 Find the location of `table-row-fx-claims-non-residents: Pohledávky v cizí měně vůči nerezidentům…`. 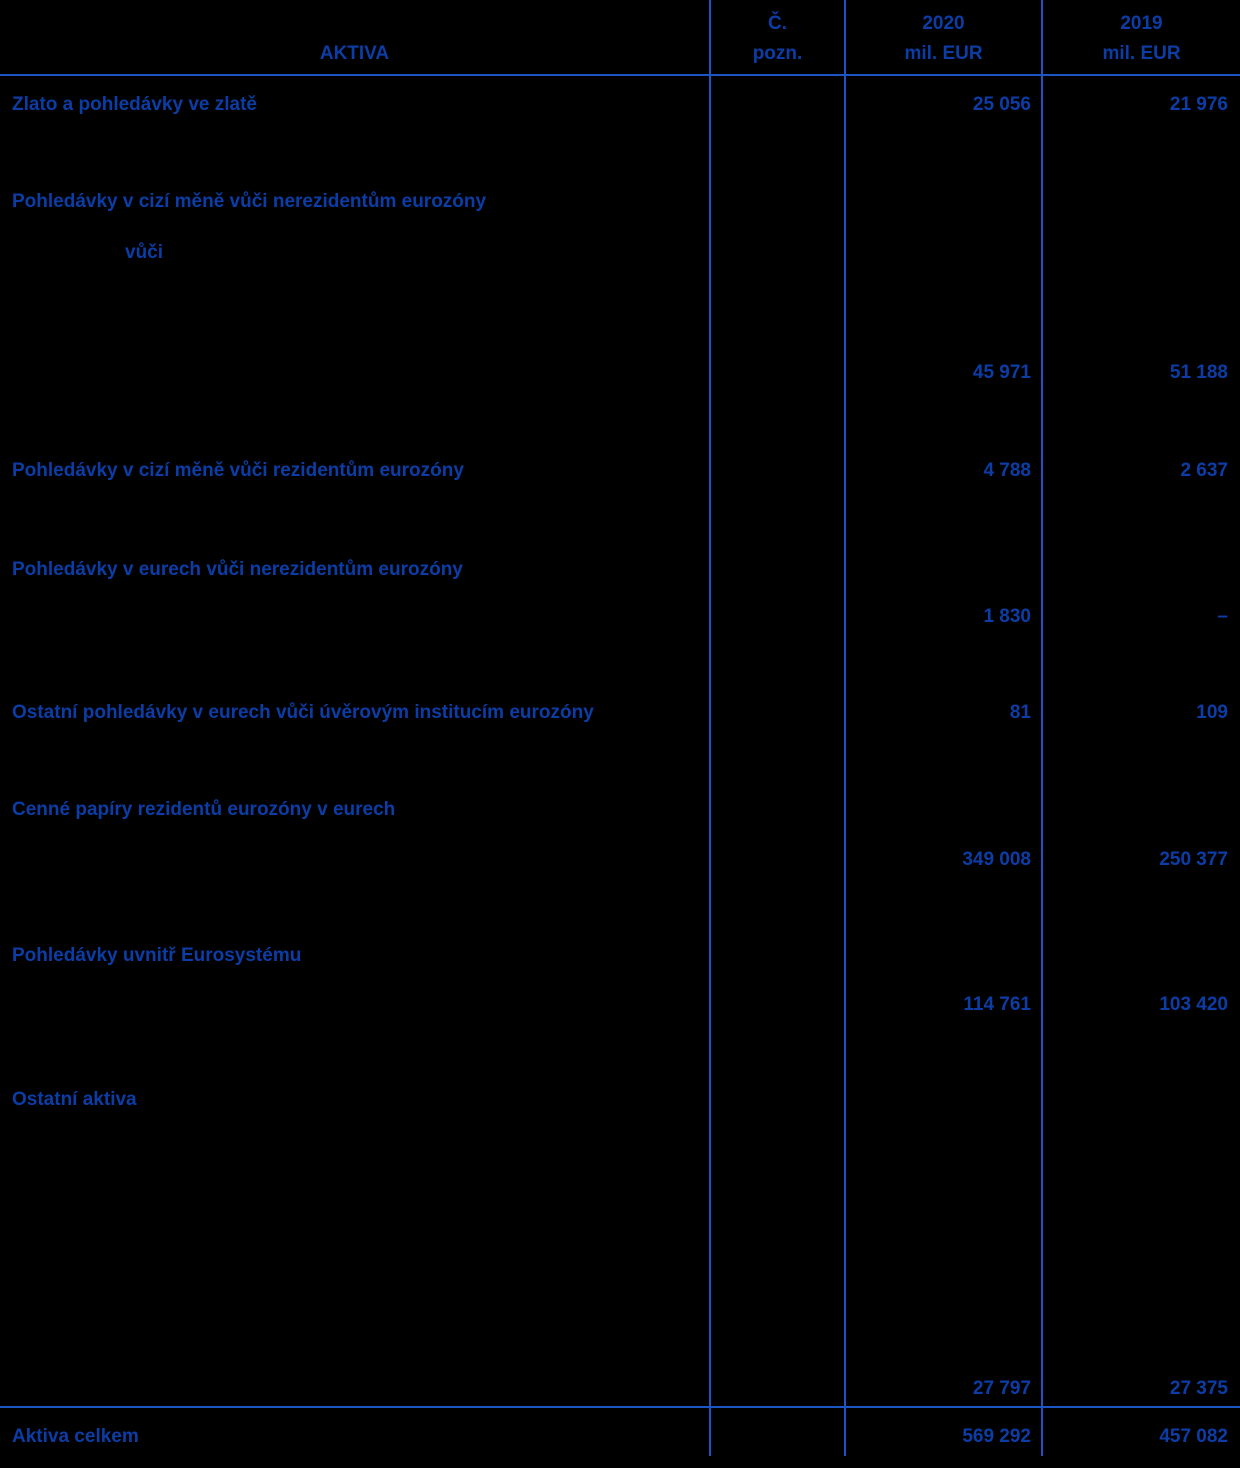

table-row-fx-claims-non-residents: Pohledávky v cizí měně vůči nerezidentům… is located at coordinates (620, 202).